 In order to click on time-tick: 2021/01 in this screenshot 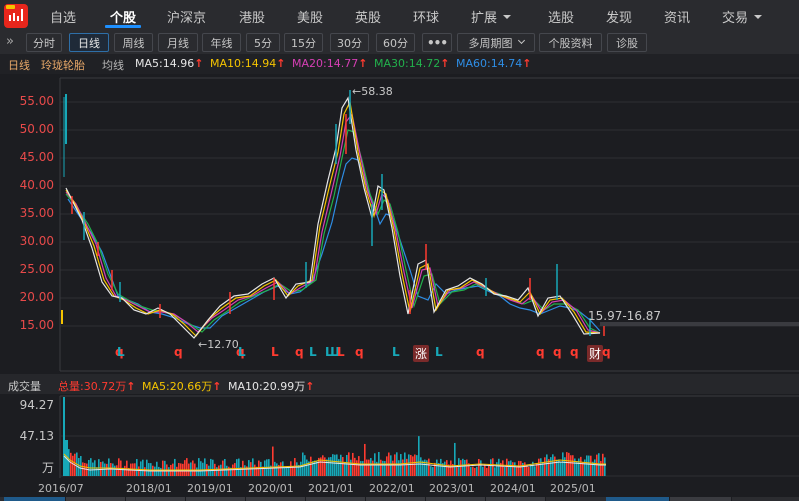, I will do `click(331, 488)`.